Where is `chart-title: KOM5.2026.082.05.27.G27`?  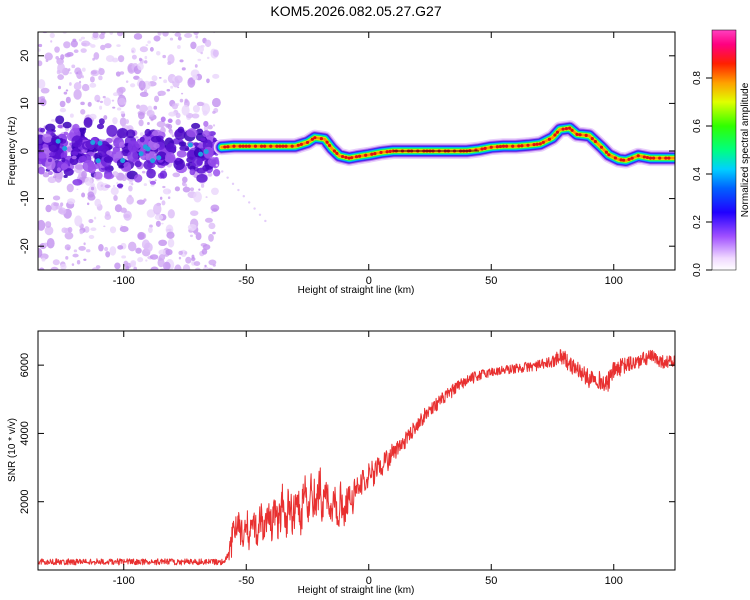
chart-title: KOM5.2026.082.05.27.G27 is located at coordinates (355, 11).